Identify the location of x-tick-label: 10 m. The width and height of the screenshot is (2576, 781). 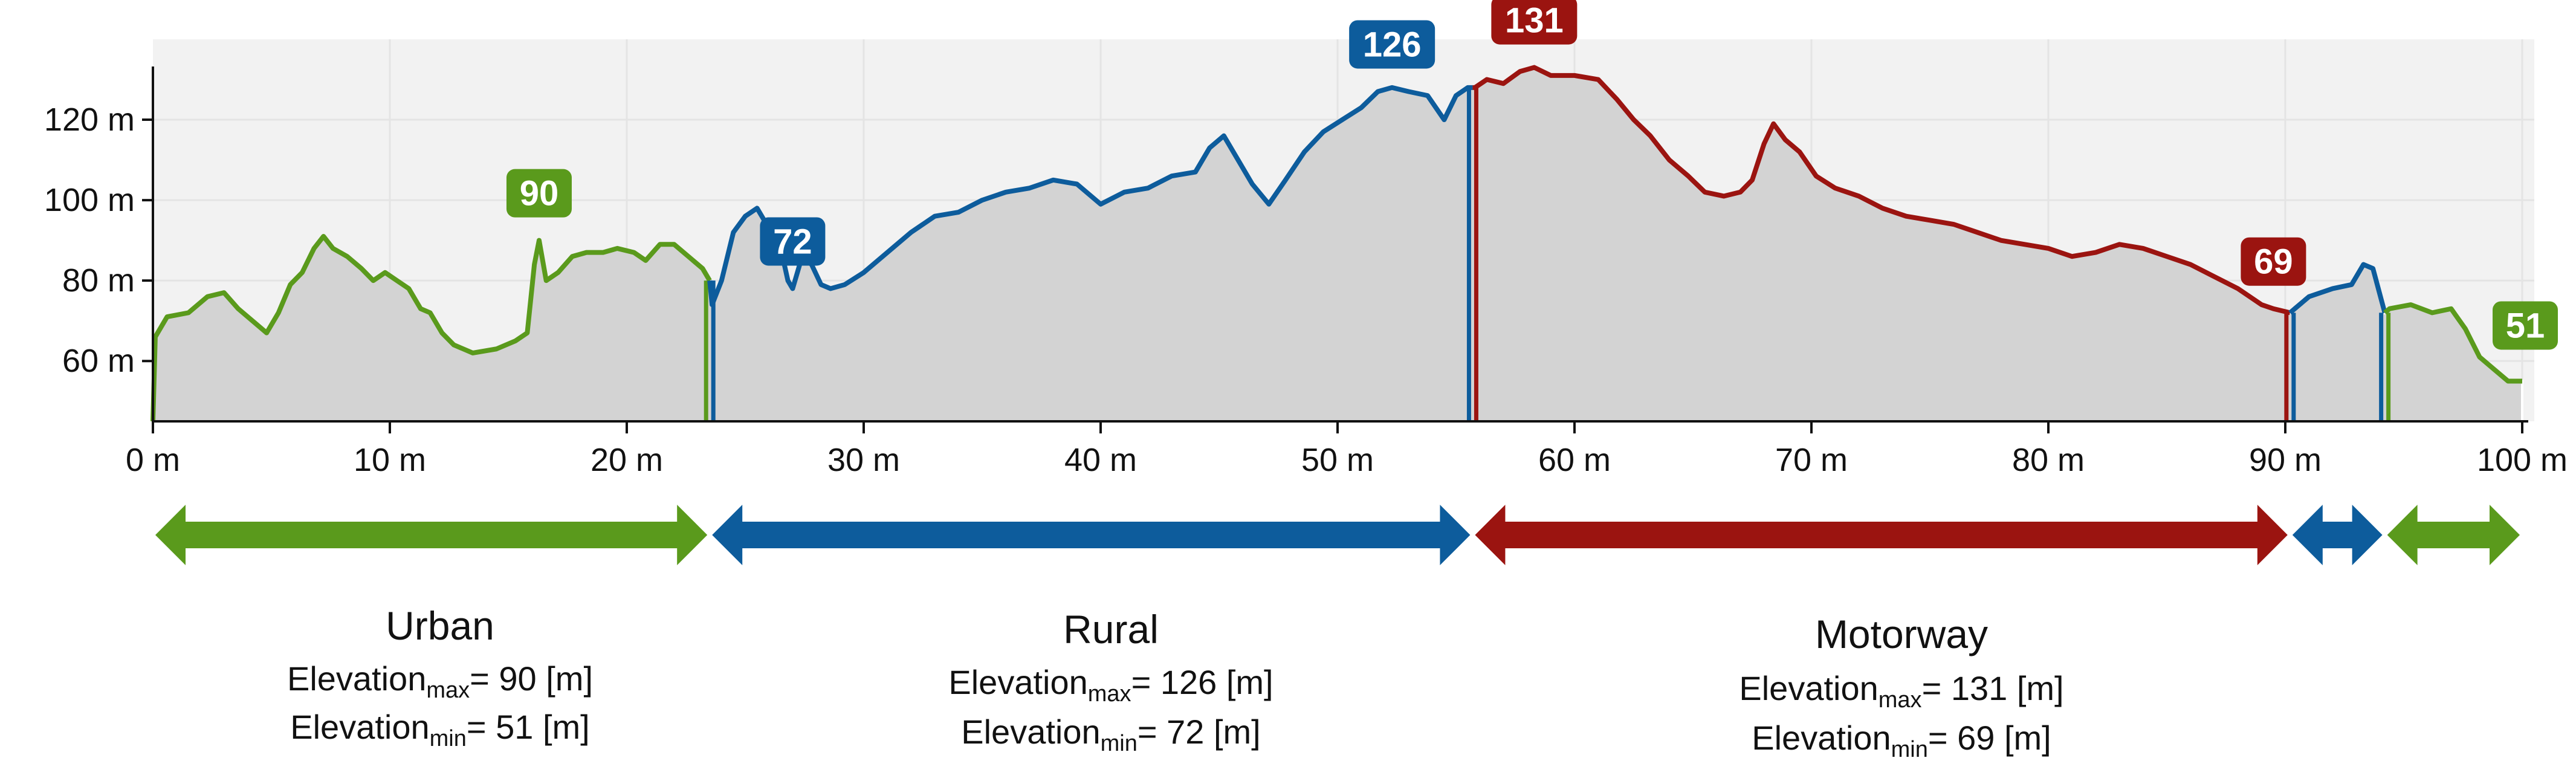
(390, 460).